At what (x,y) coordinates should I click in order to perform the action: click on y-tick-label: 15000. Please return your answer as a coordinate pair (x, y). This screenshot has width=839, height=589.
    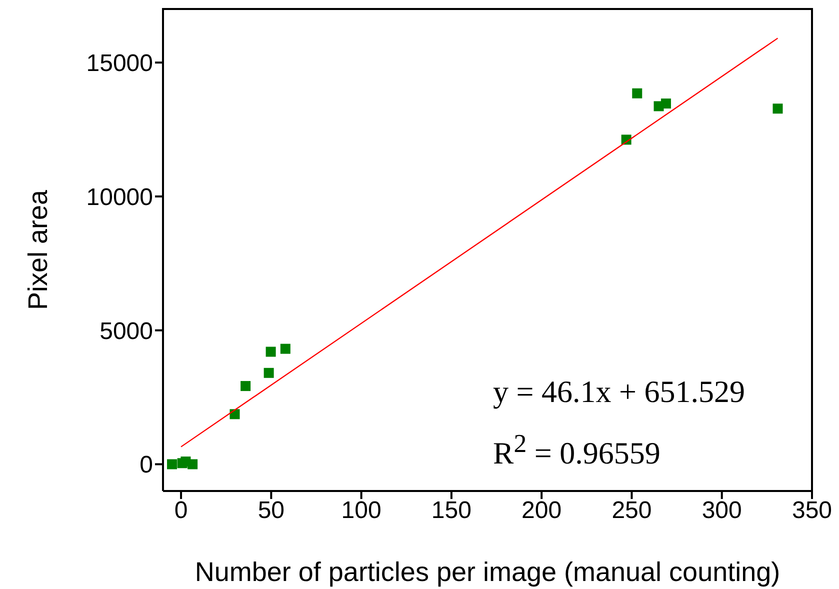
    Looking at the image, I should click on (119, 64).